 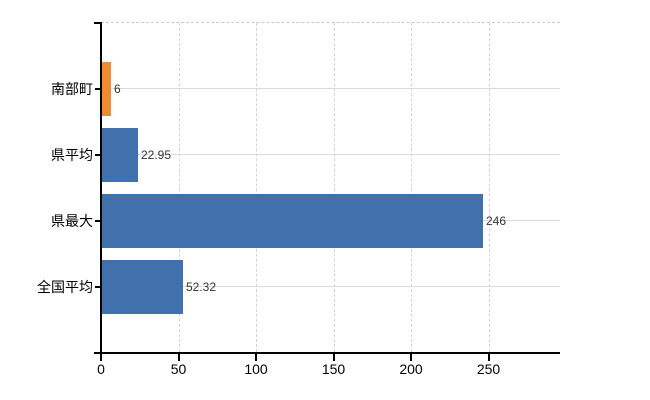 What do you see at coordinates (411, 369) in the screenshot?
I see `x-tick-label: 200` at bounding box center [411, 369].